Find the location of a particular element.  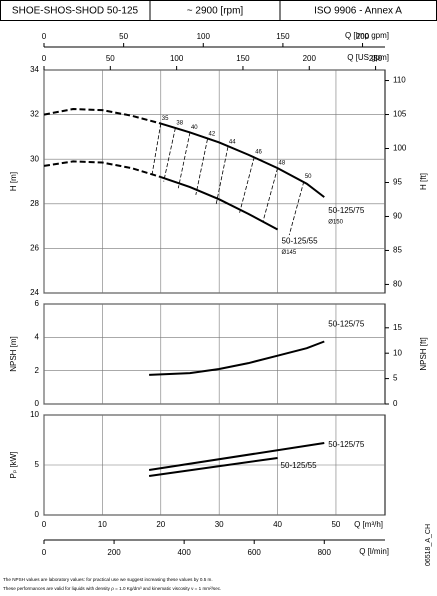

efficiency-label: 46 is located at coordinates (258, 153).